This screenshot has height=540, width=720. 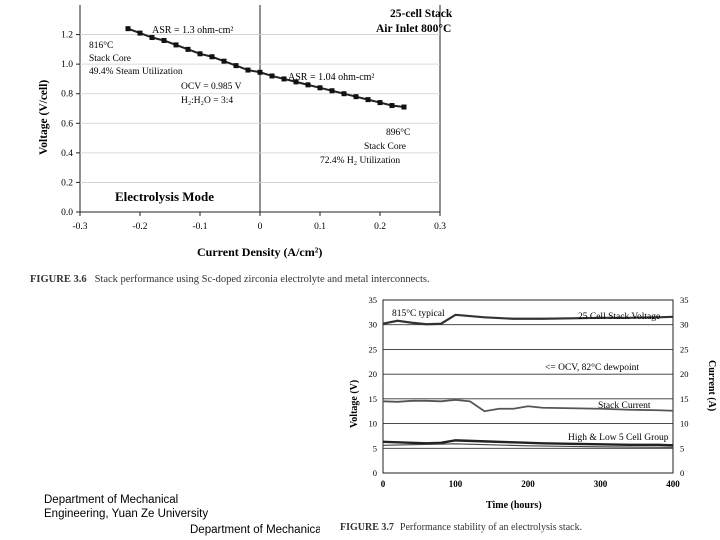 I want to click on h2-utilization-label: 72.4% H₂ Utilization, so click(x=360, y=161).